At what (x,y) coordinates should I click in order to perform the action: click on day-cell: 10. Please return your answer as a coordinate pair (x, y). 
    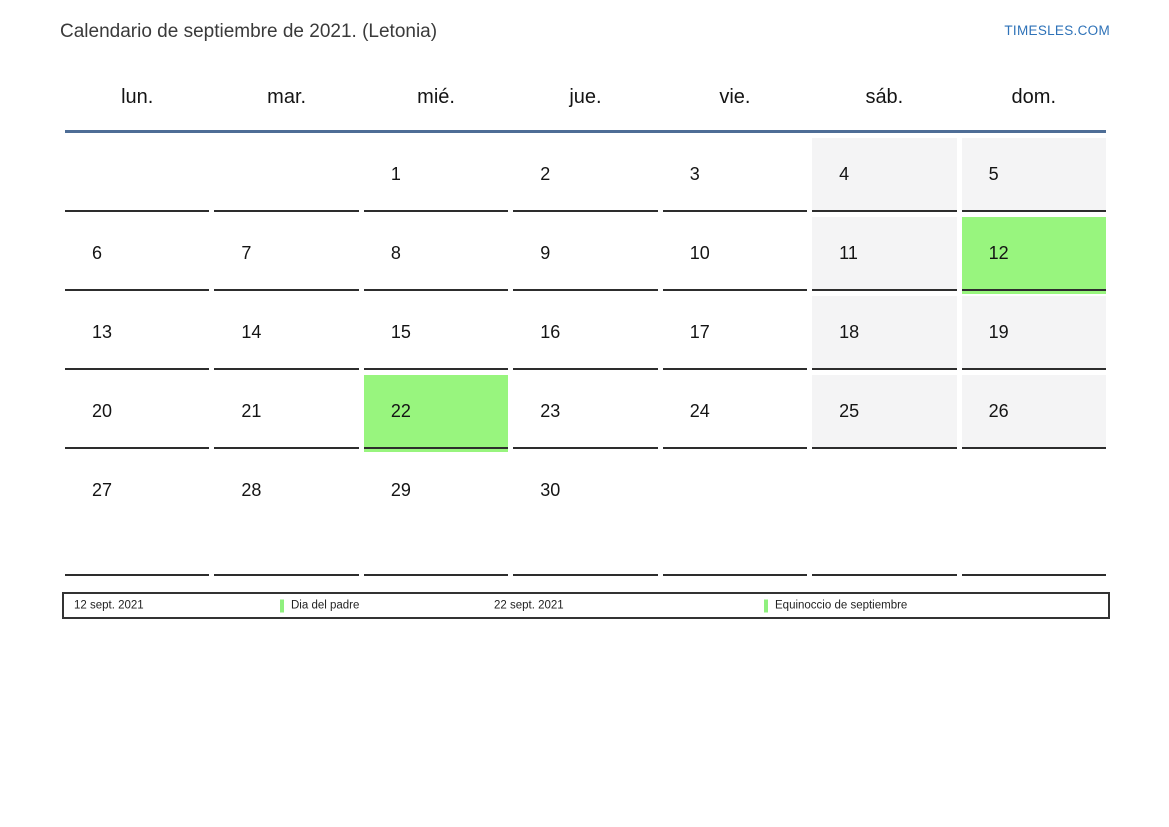
    Looking at the image, I should click on (735, 254).